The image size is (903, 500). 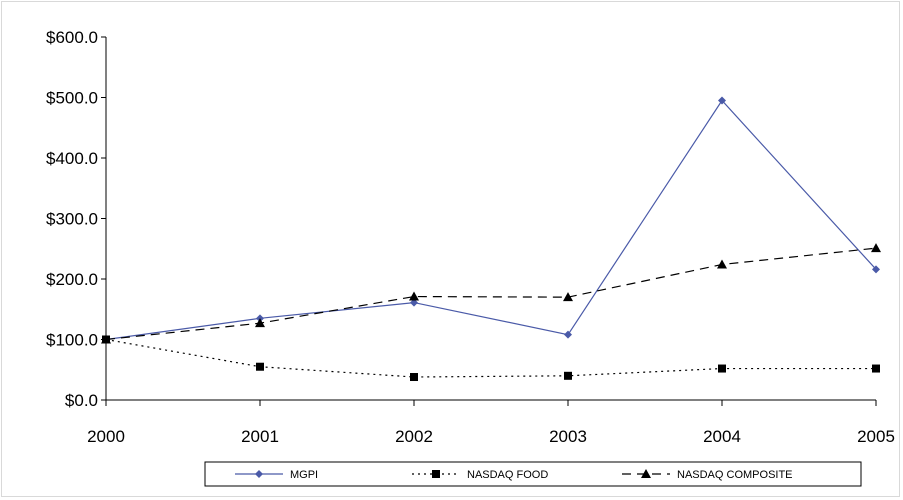 I want to click on x-tick-label: 2005, so click(x=876, y=436).